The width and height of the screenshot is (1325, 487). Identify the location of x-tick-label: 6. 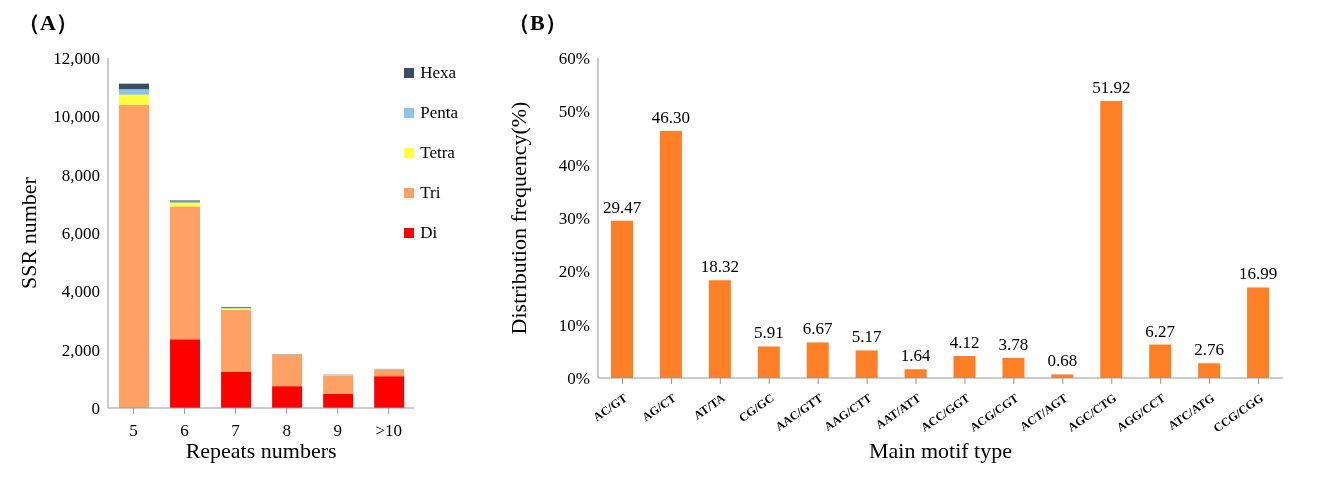
(184, 430).